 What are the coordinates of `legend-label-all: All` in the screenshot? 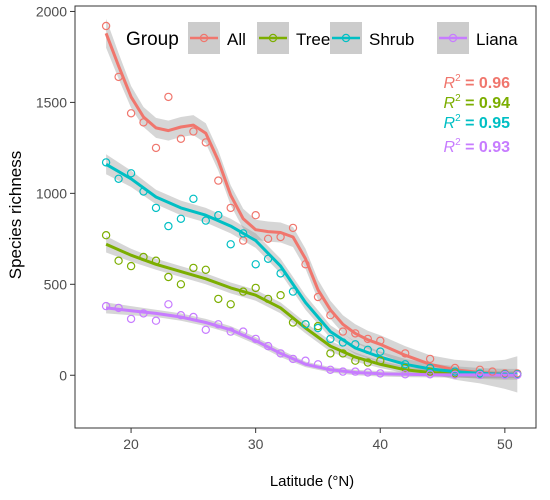 It's located at (236, 39).